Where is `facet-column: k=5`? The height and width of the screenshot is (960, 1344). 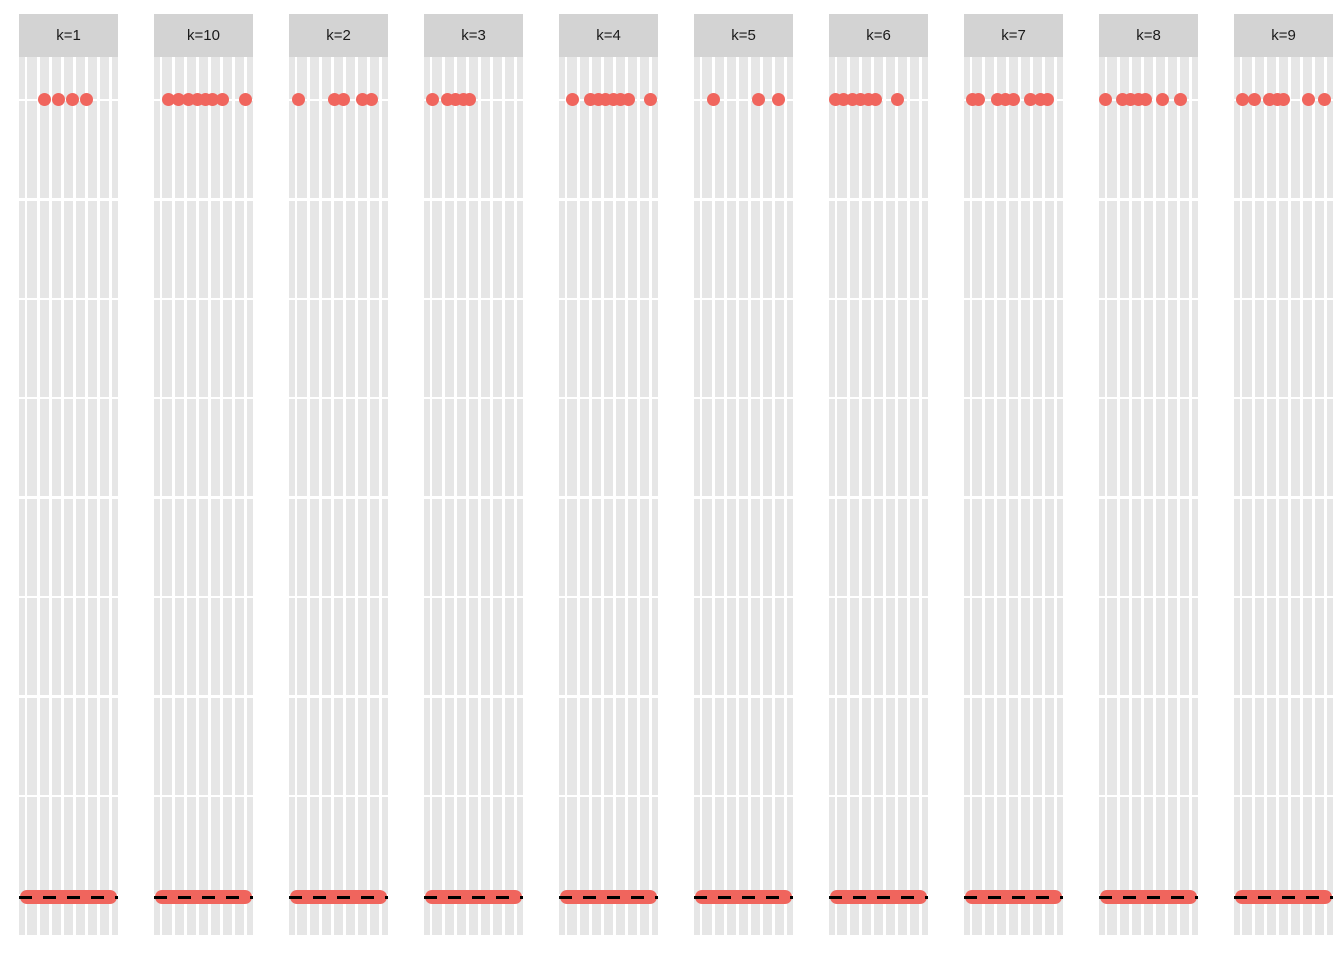
facet-column: k=5 is located at coordinates (743, 474).